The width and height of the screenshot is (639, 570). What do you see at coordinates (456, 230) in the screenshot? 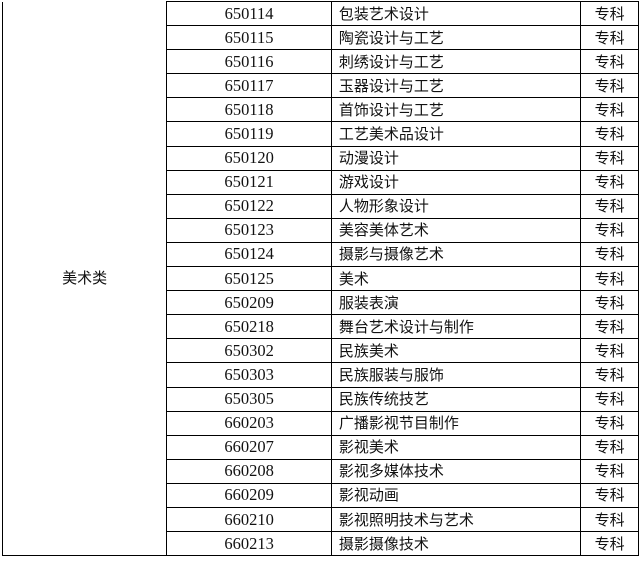
I see `major-name-cell: 美容美体艺术` at bounding box center [456, 230].